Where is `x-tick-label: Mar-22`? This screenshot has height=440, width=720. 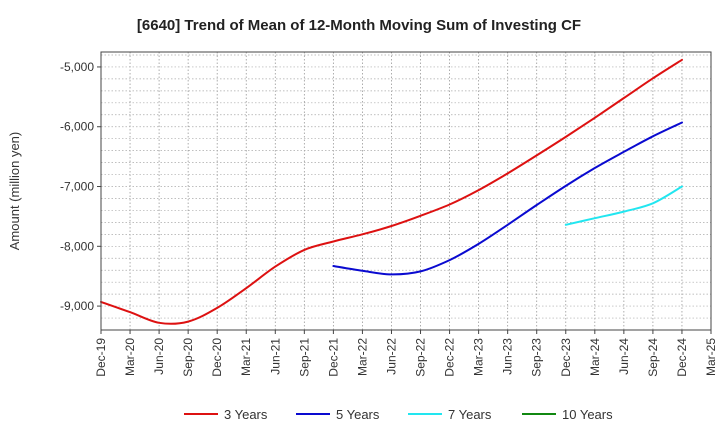
x-tick-label: Mar-22 is located at coordinates (362, 357).